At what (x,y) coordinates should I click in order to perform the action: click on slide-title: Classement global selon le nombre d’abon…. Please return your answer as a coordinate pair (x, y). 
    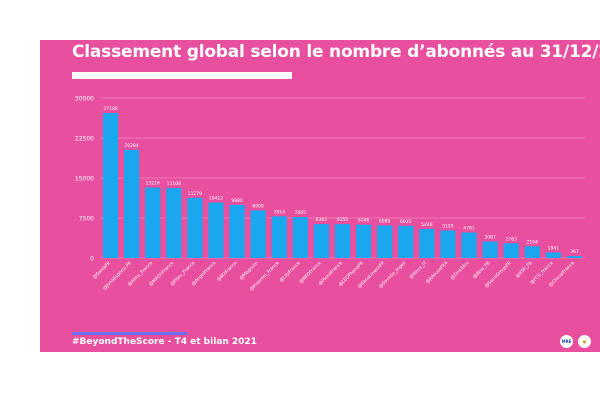
    Looking at the image, I should click on (336, 52).